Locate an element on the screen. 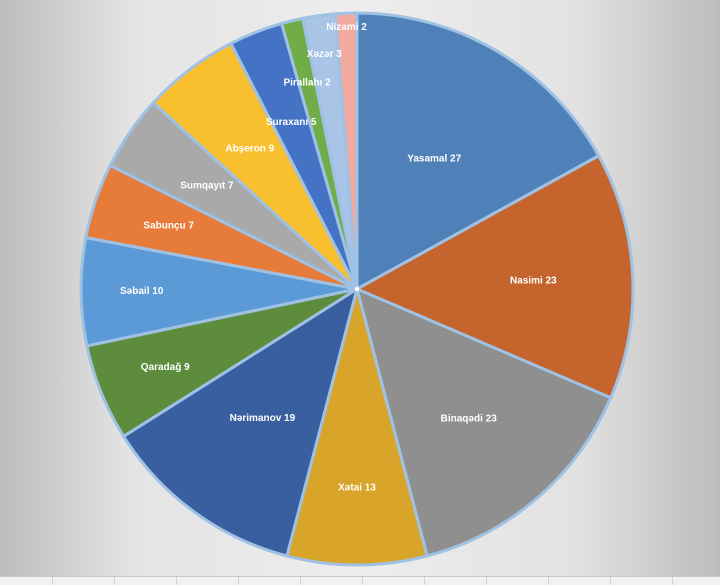 This screenshot has width=720, height=585. data-label-yasamal: Yasamal 27 is located at coordinates (434, 158).